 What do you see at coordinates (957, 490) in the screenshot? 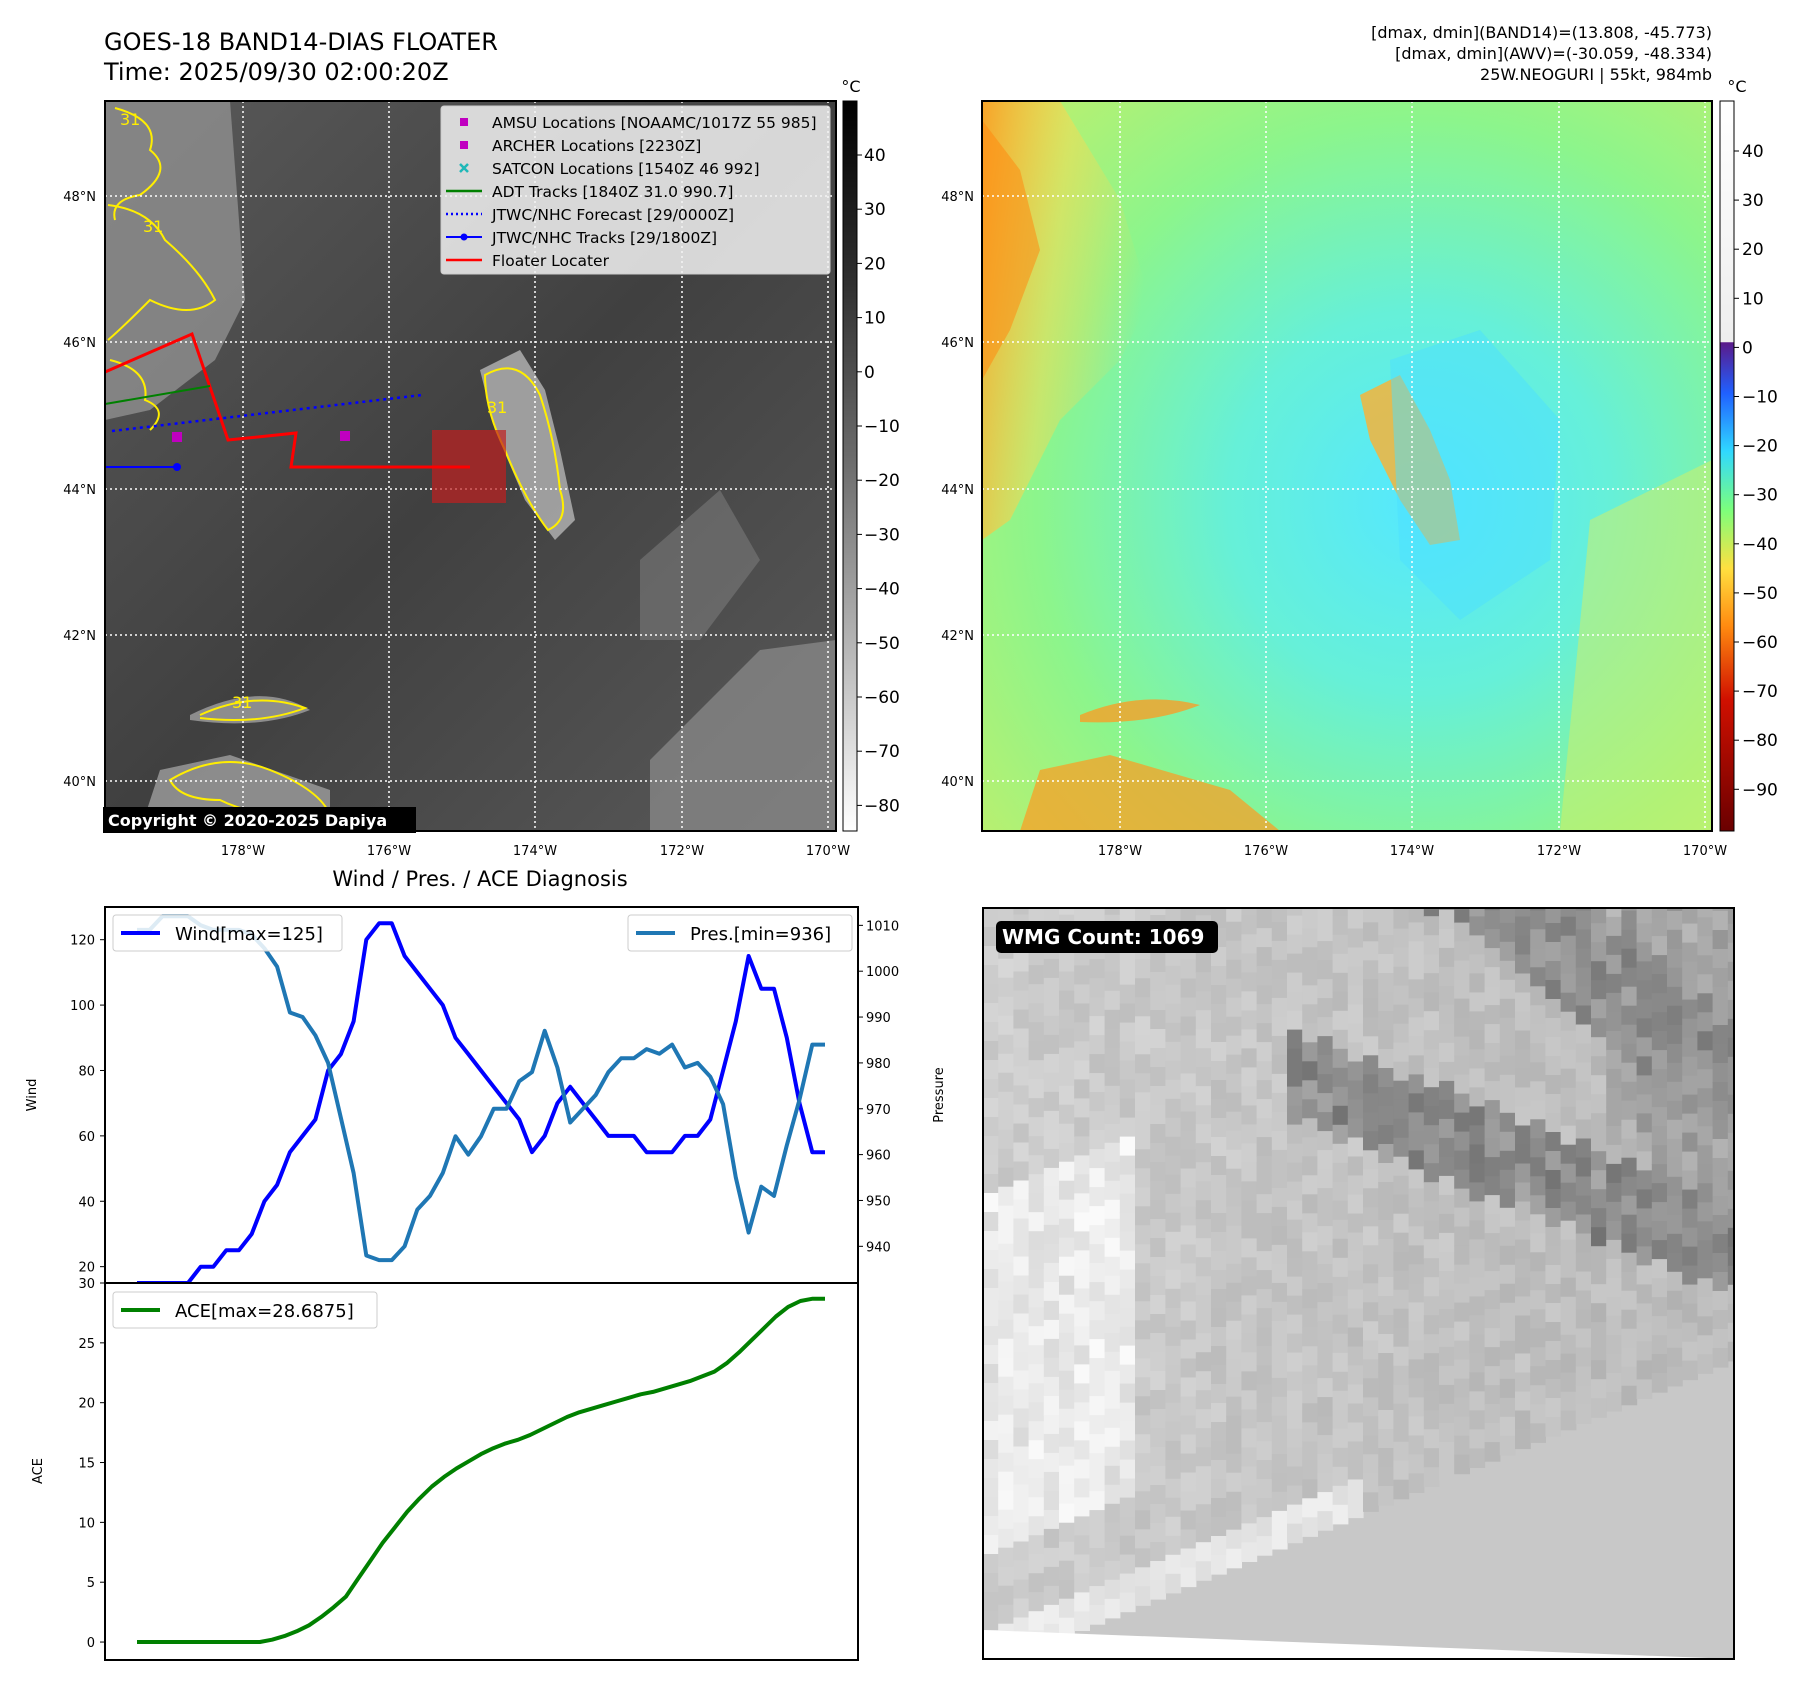
I see `lat-tick-label: 44°N` at bounding box center [957, 490].